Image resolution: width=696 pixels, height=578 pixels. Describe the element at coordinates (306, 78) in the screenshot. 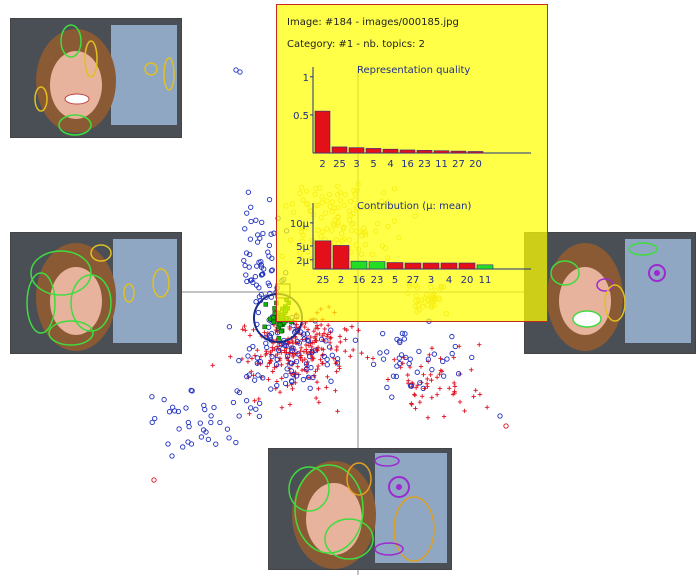

I see `y-tick-label: 1` at that location.